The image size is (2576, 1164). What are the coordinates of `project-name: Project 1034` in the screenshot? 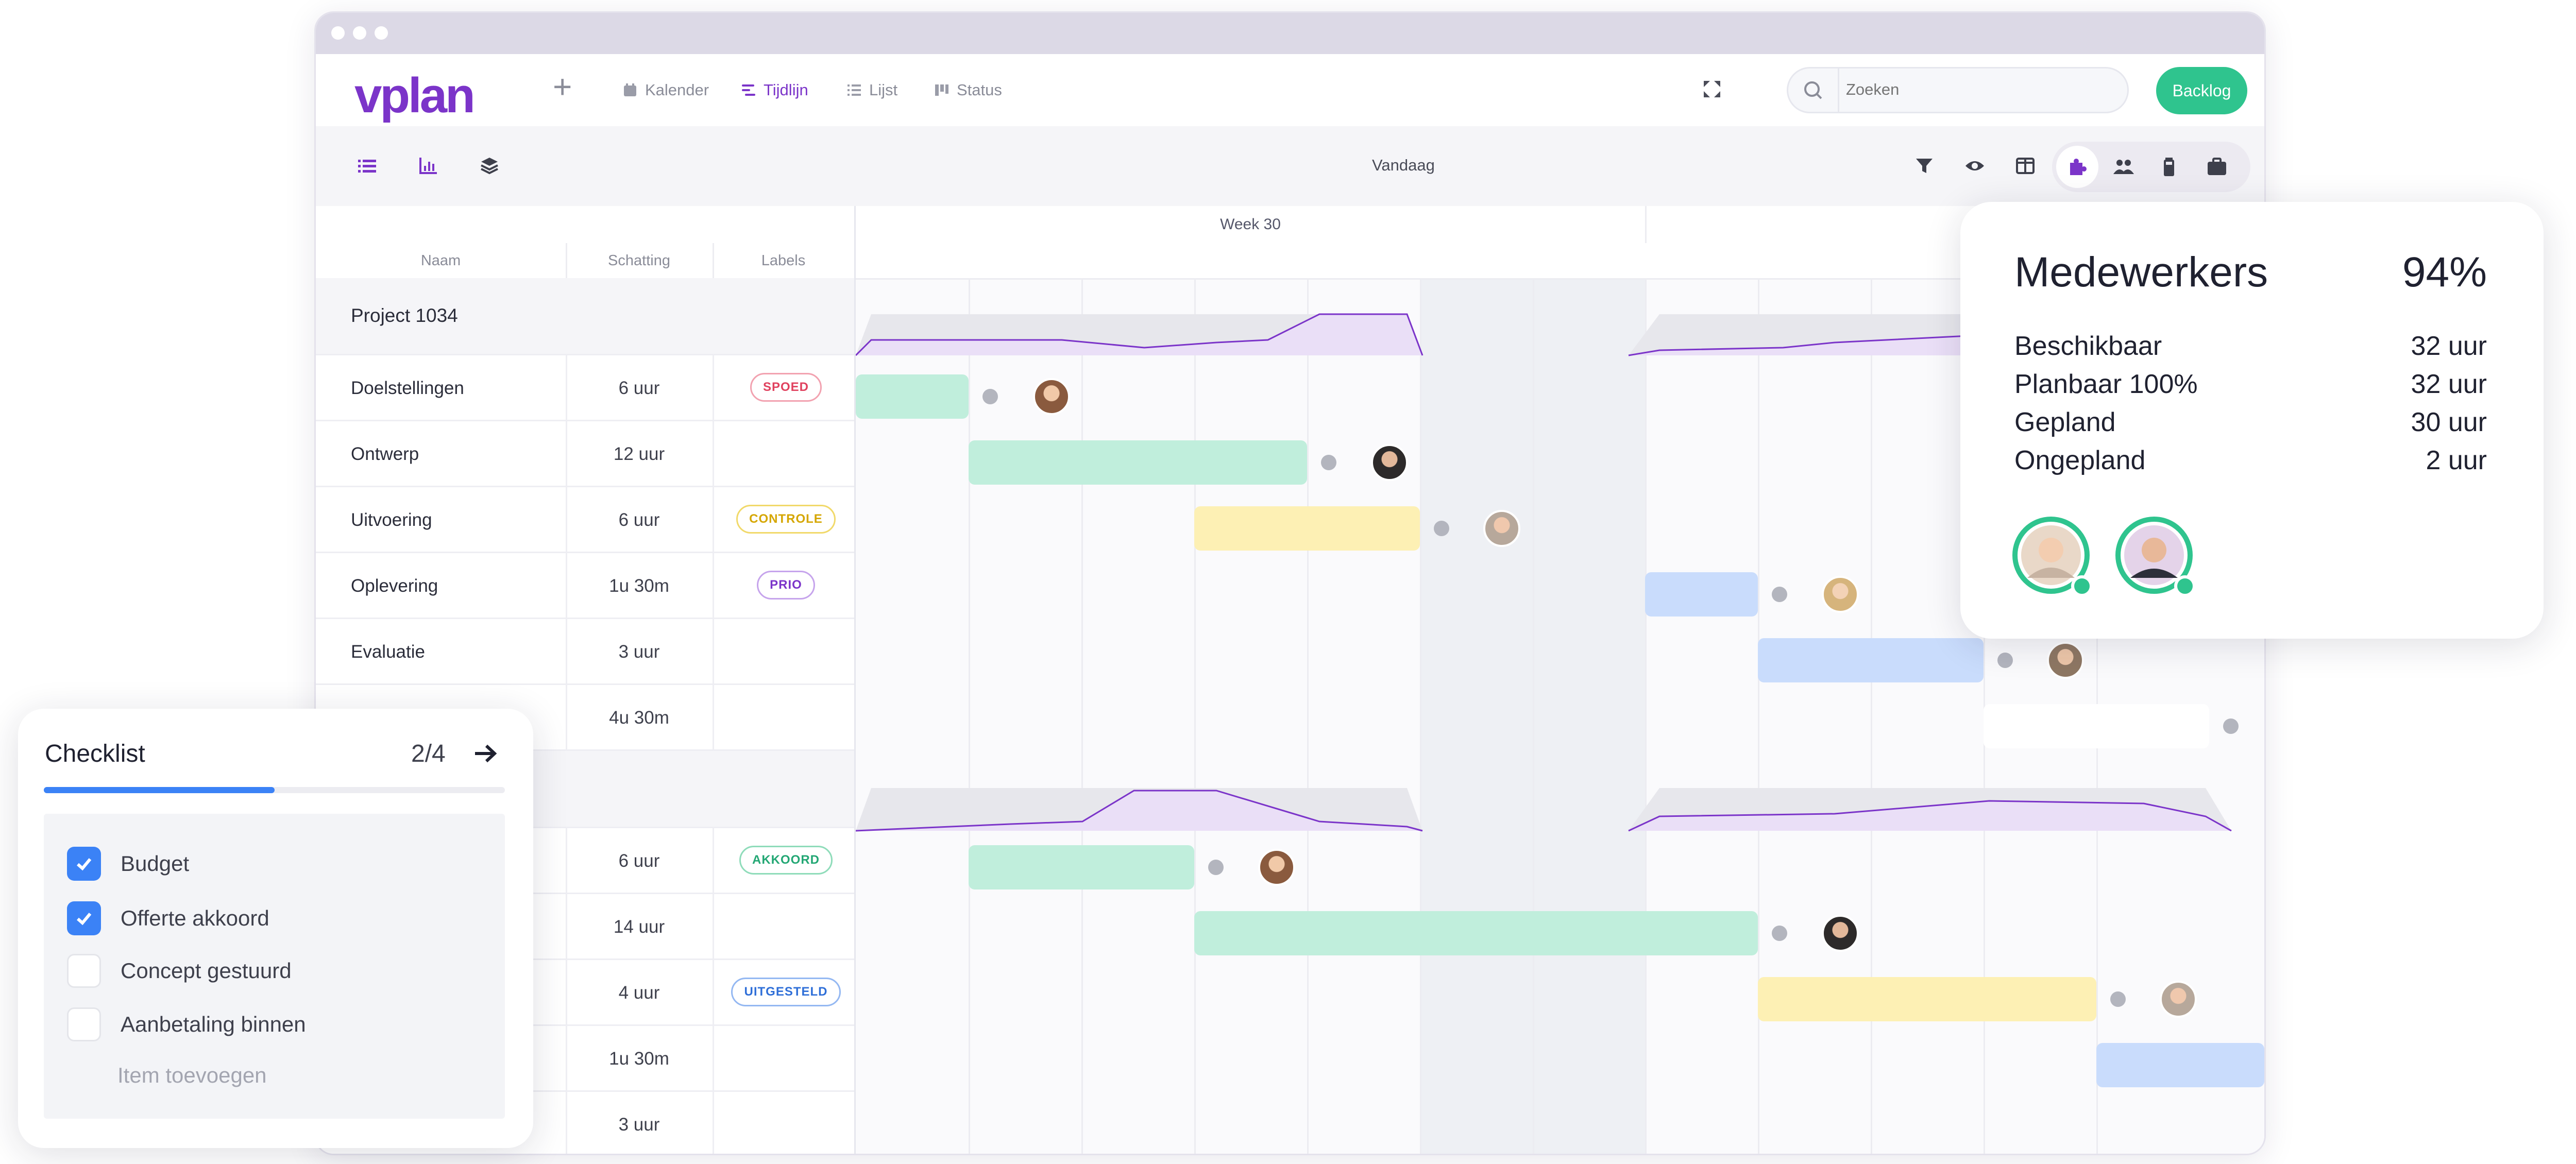 It's located at (404, 315).